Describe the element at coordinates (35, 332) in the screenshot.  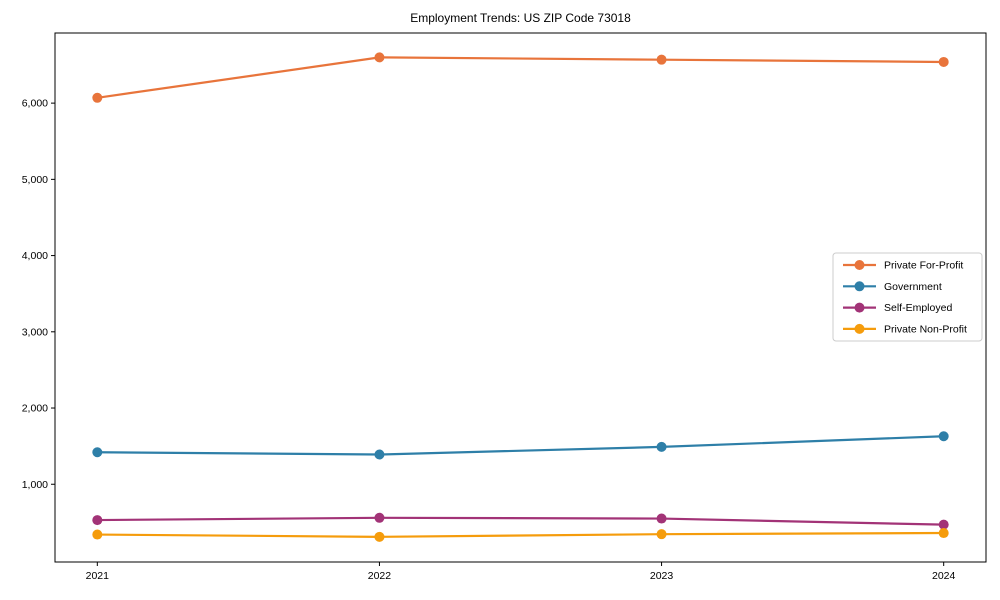
I see `y-tick-label: 3,000` at that location.